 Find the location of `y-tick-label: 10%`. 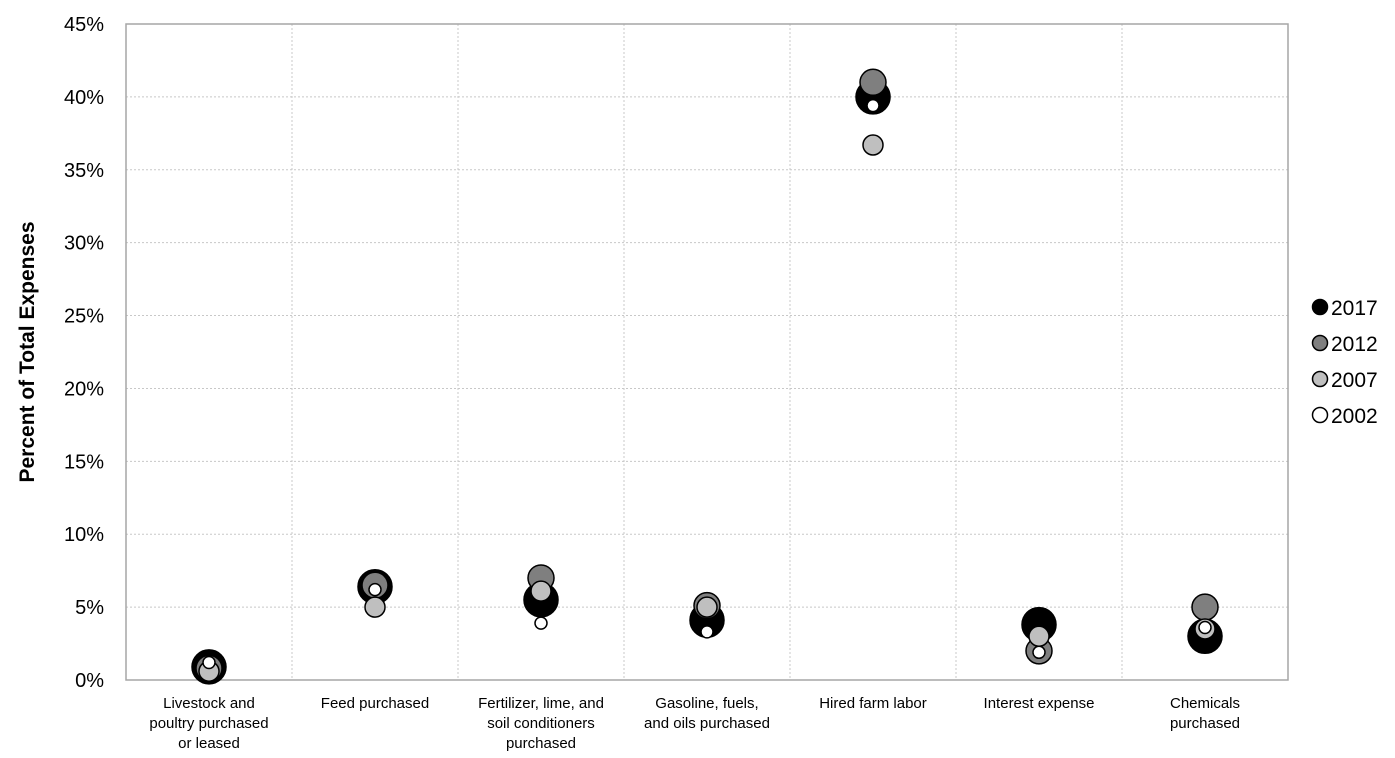

y-tick-label: 10% is located at coordinates (84, 535).